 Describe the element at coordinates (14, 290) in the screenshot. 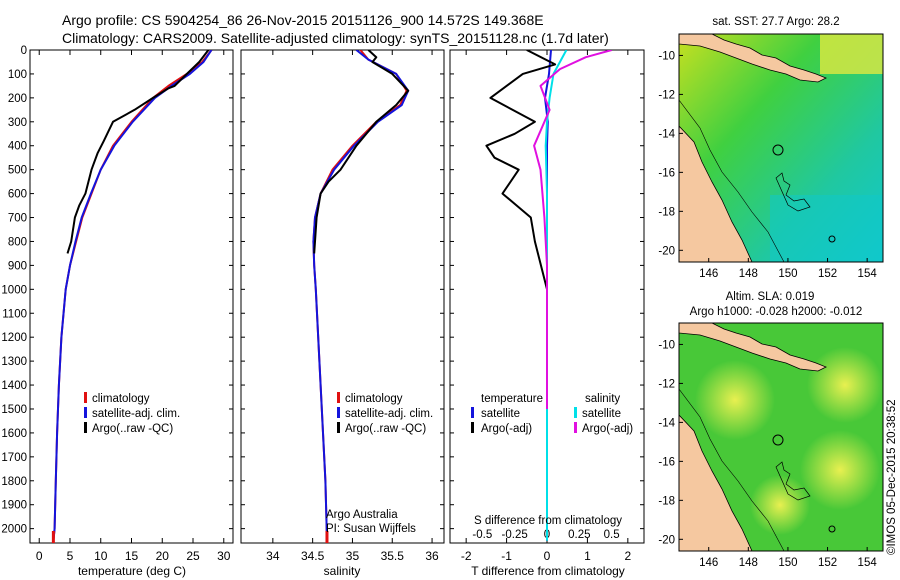

I see `depth-tick-label: 1000` at that location.